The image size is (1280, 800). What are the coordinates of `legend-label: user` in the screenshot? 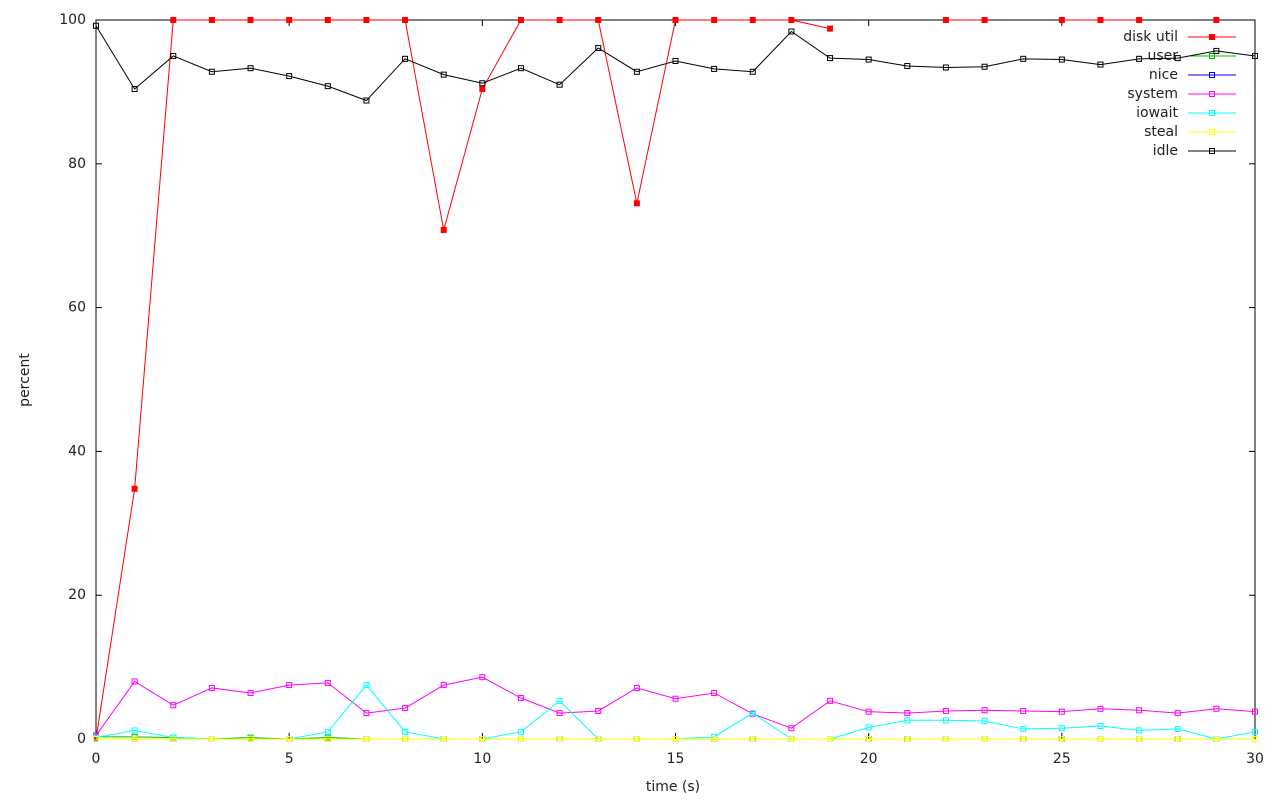 It's located at (1162, 56).